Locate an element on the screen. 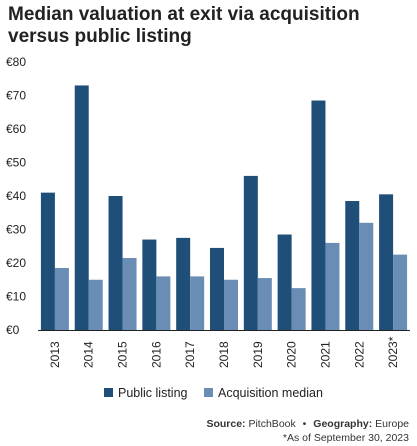  geography-label: Geography: is located at coordinates (343, 424).